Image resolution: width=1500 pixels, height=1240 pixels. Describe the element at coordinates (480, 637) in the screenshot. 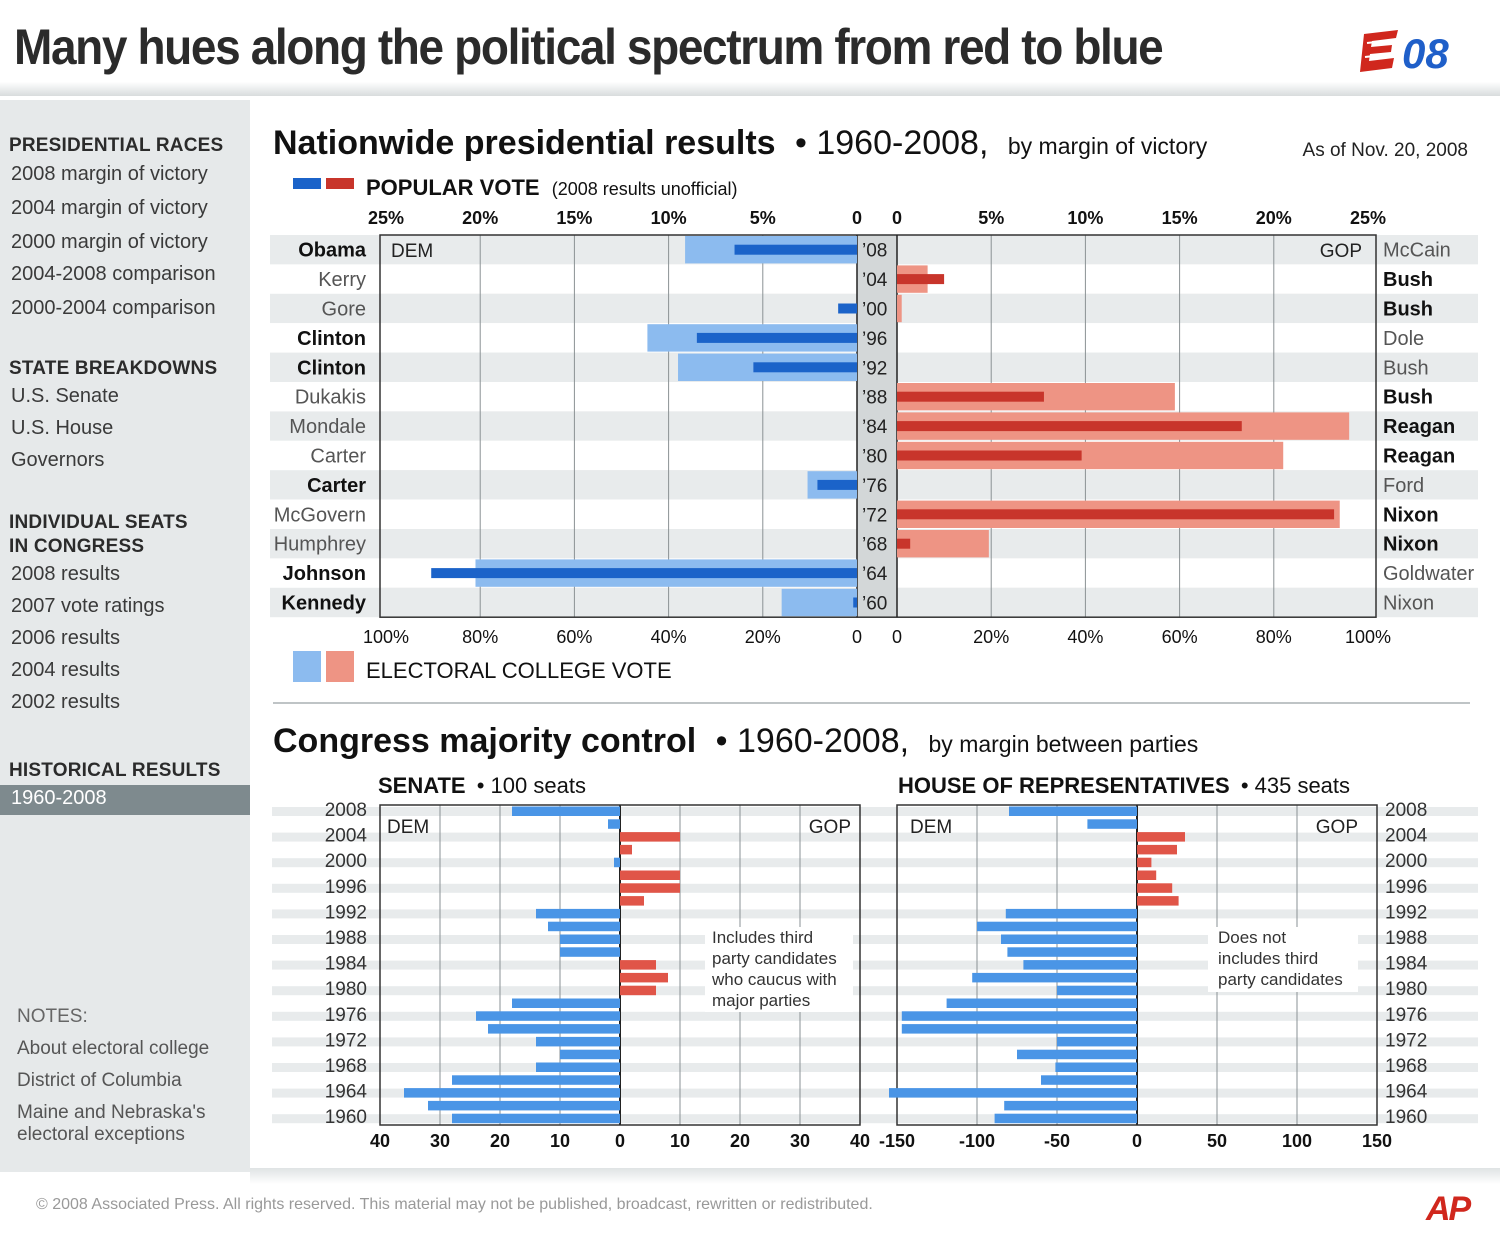

I see `electoral-tick-label: 80%` at that location.